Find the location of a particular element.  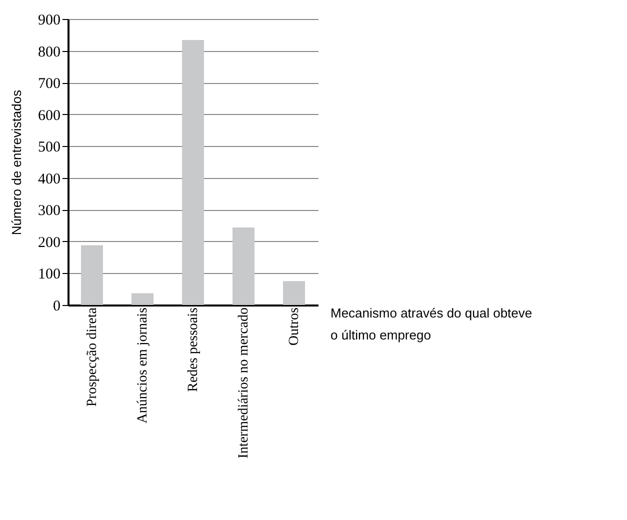

x-tick-label: Prospecção direta is located at coordinates (92, 356).